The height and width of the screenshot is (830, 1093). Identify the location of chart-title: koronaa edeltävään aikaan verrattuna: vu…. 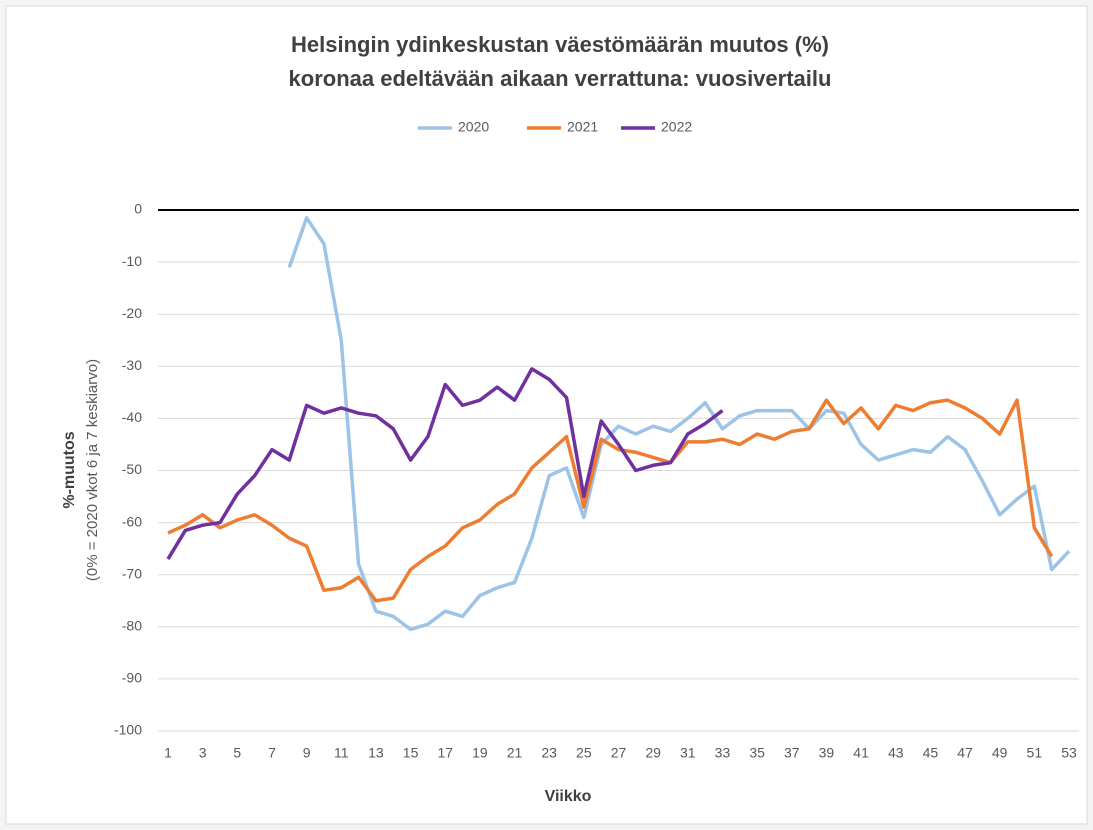
(560, 78).